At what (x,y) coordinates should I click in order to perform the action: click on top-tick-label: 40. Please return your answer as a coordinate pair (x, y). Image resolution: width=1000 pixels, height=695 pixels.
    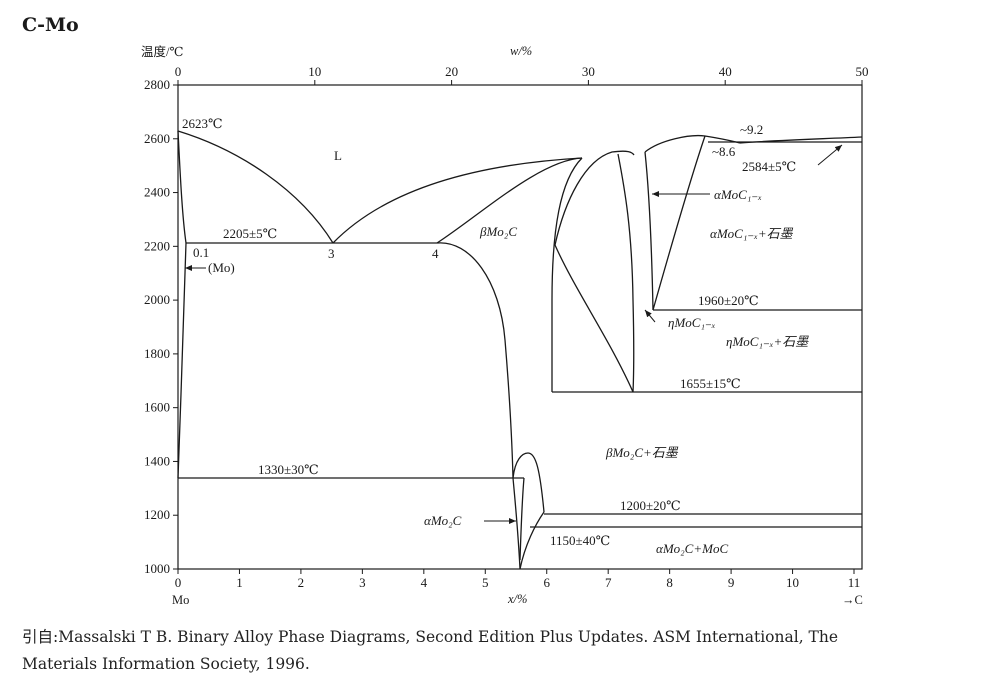
    Looking at the image, I should click on (725, 71).